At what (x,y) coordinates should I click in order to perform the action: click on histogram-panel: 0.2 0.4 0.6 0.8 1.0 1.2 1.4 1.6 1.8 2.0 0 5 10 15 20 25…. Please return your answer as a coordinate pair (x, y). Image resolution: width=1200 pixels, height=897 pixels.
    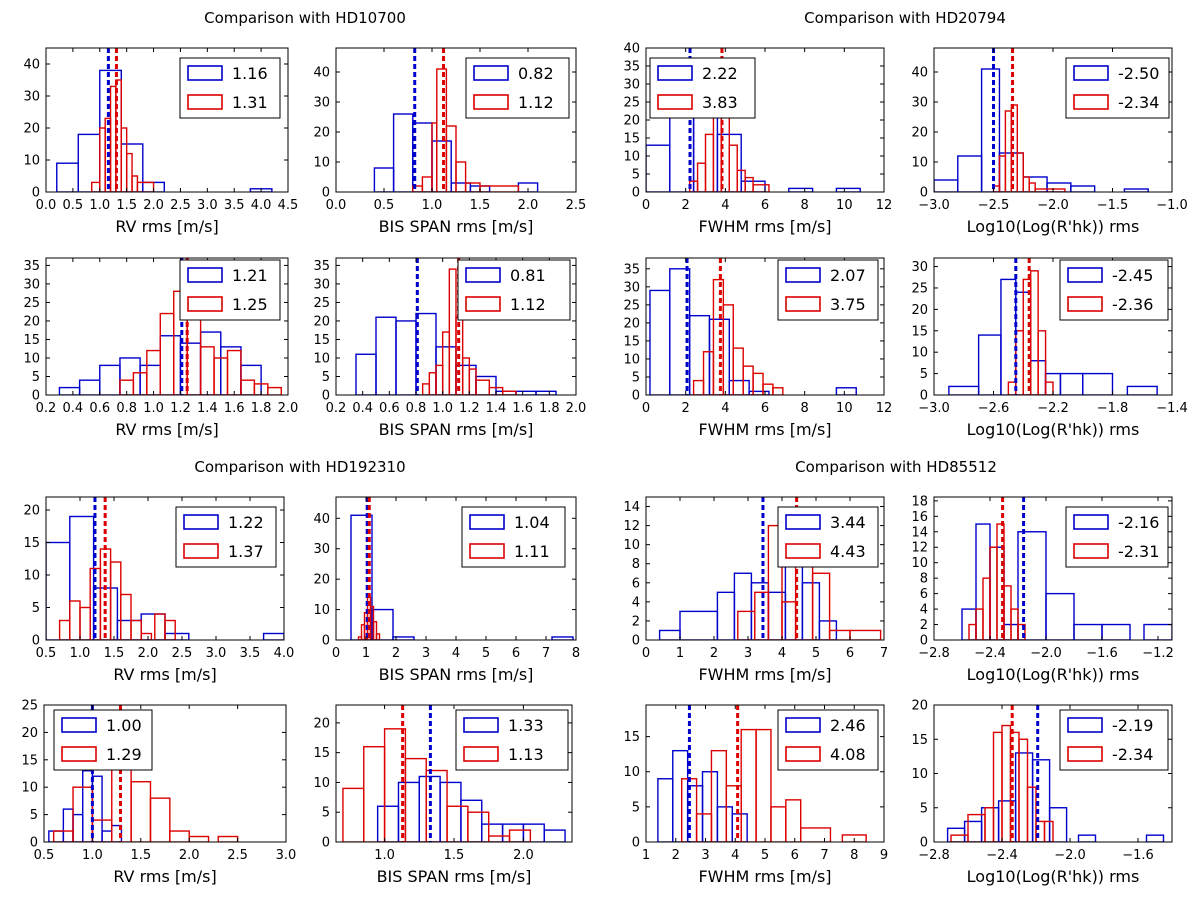
    Looking at the image, I should click on (449, 348).